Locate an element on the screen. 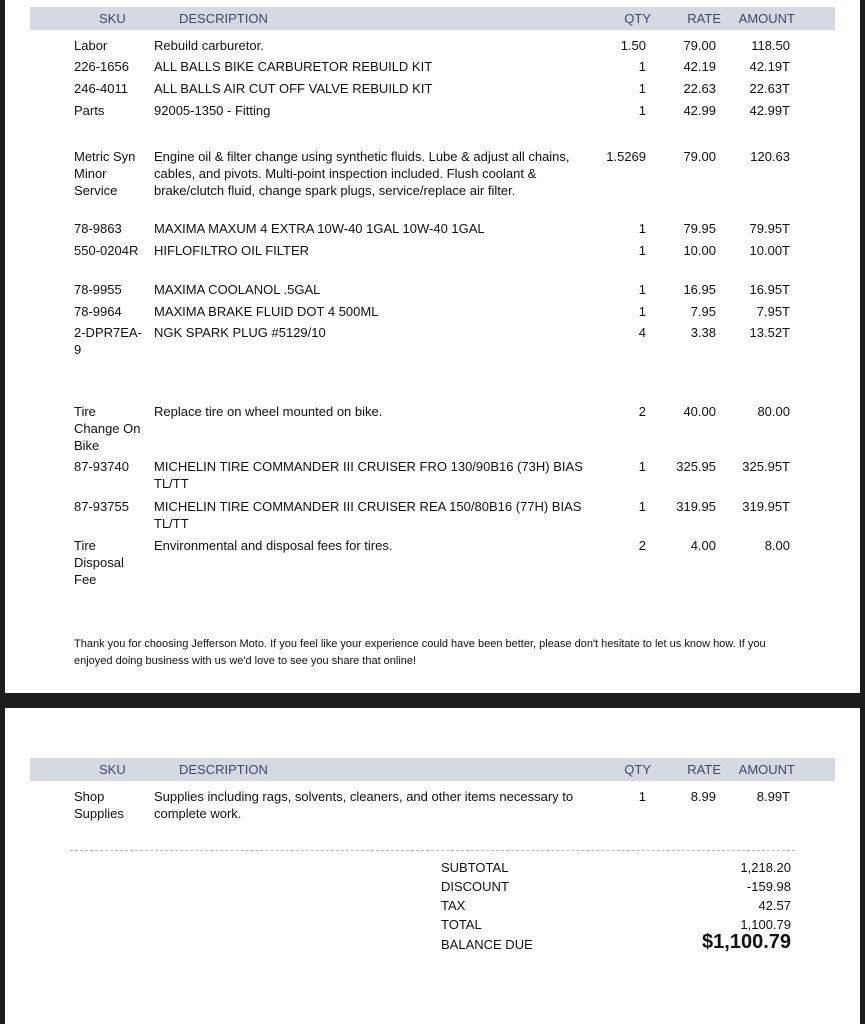 This screenshot has height=1024, width=865. cell-amount: 79.95T is located at coordinates (769, 228).